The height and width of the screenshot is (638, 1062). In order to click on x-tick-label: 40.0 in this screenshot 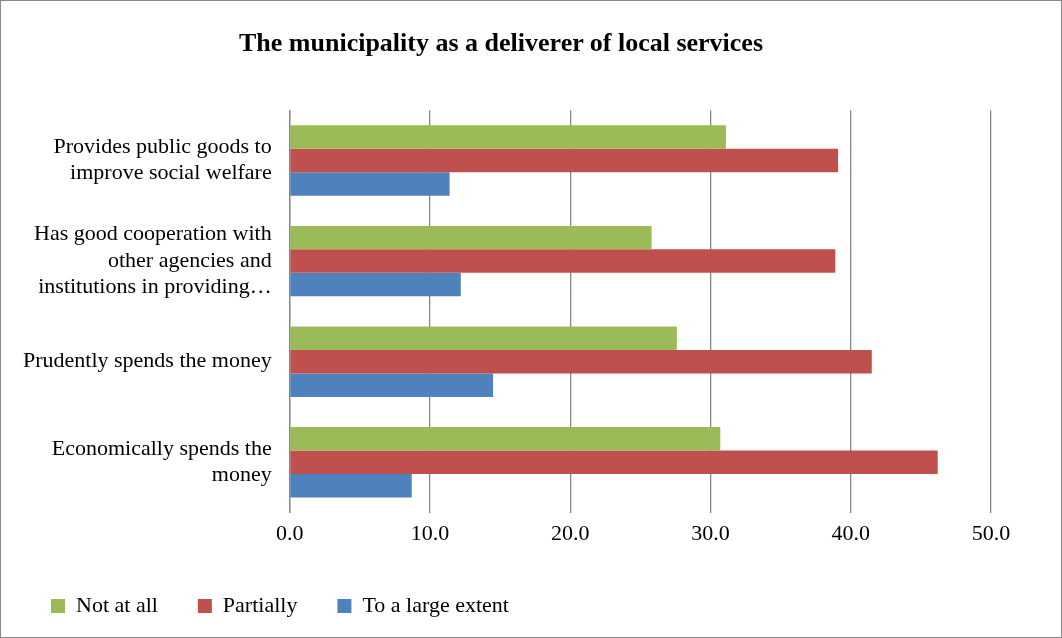, I will do `click(850, 532)`.